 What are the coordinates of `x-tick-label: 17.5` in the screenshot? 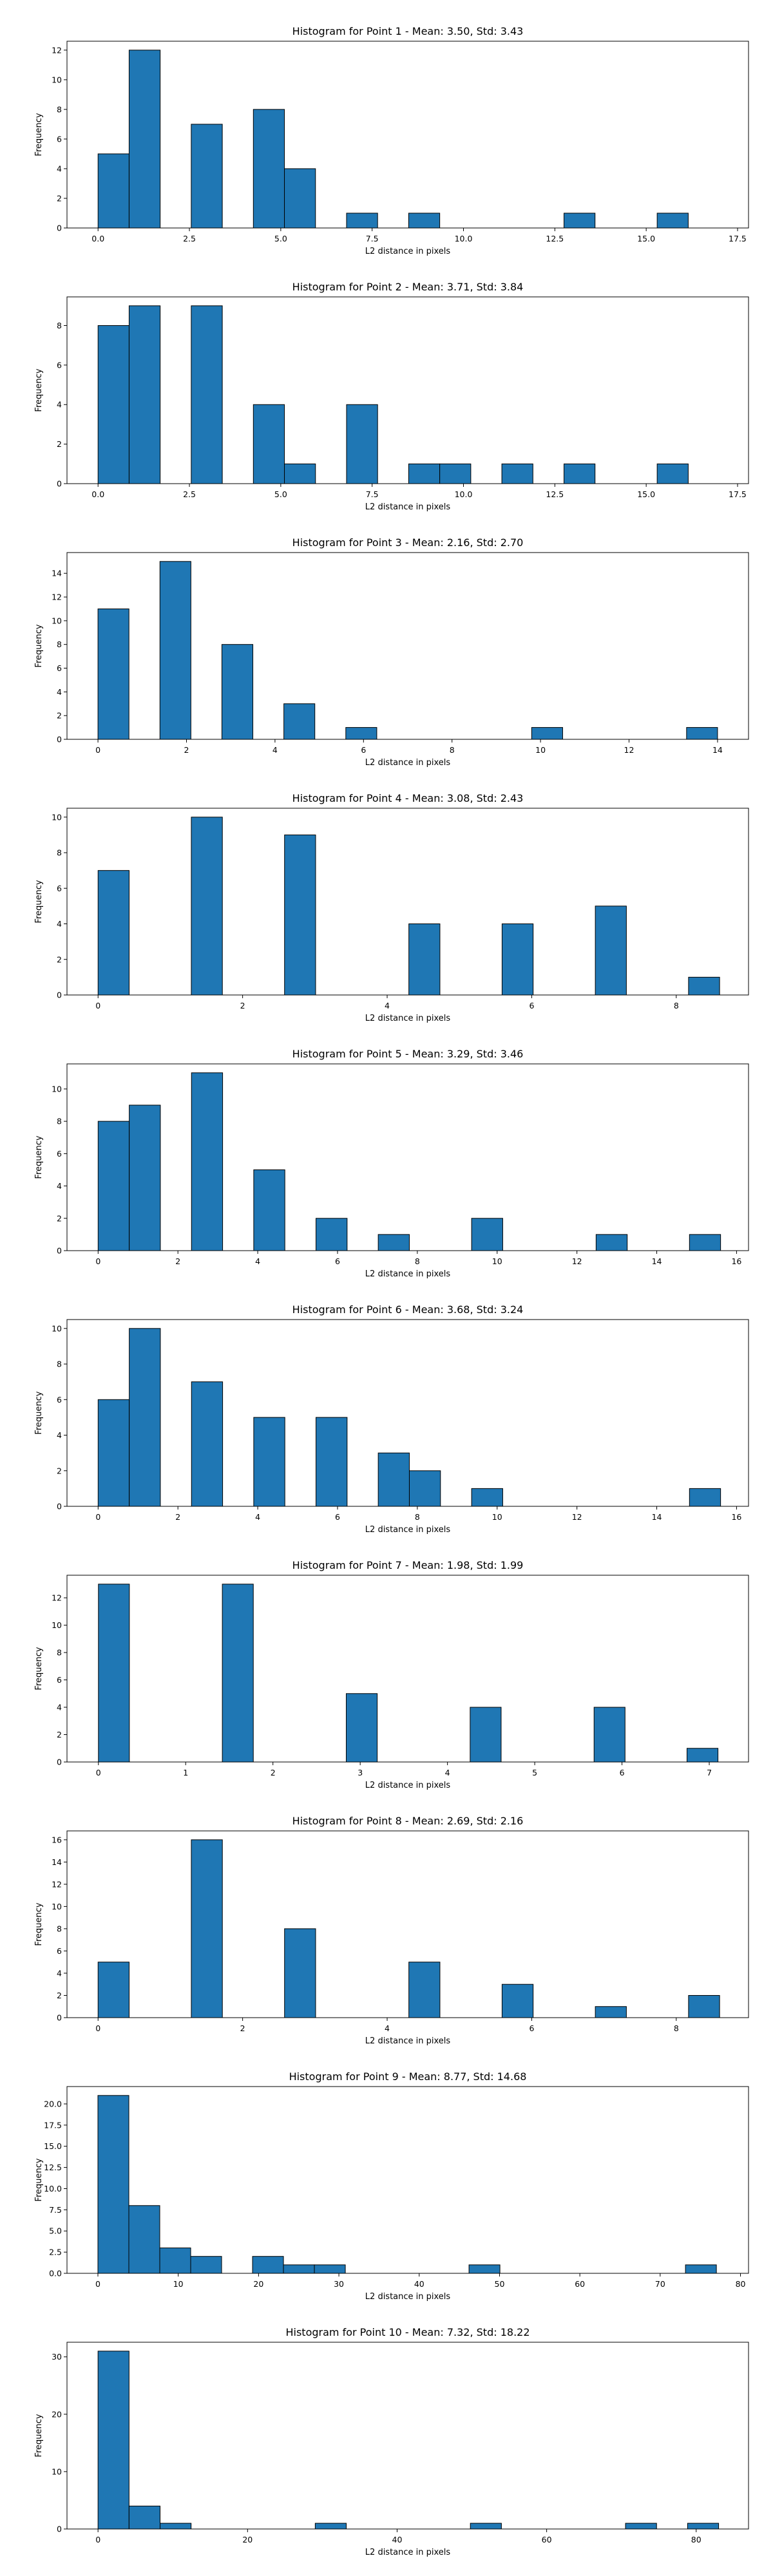 It's located at (738, 239).